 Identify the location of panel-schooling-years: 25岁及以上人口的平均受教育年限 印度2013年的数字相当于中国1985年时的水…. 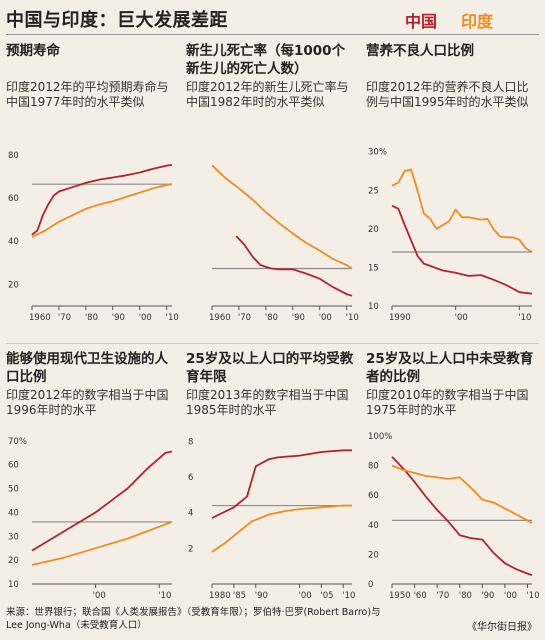
(271, 476).